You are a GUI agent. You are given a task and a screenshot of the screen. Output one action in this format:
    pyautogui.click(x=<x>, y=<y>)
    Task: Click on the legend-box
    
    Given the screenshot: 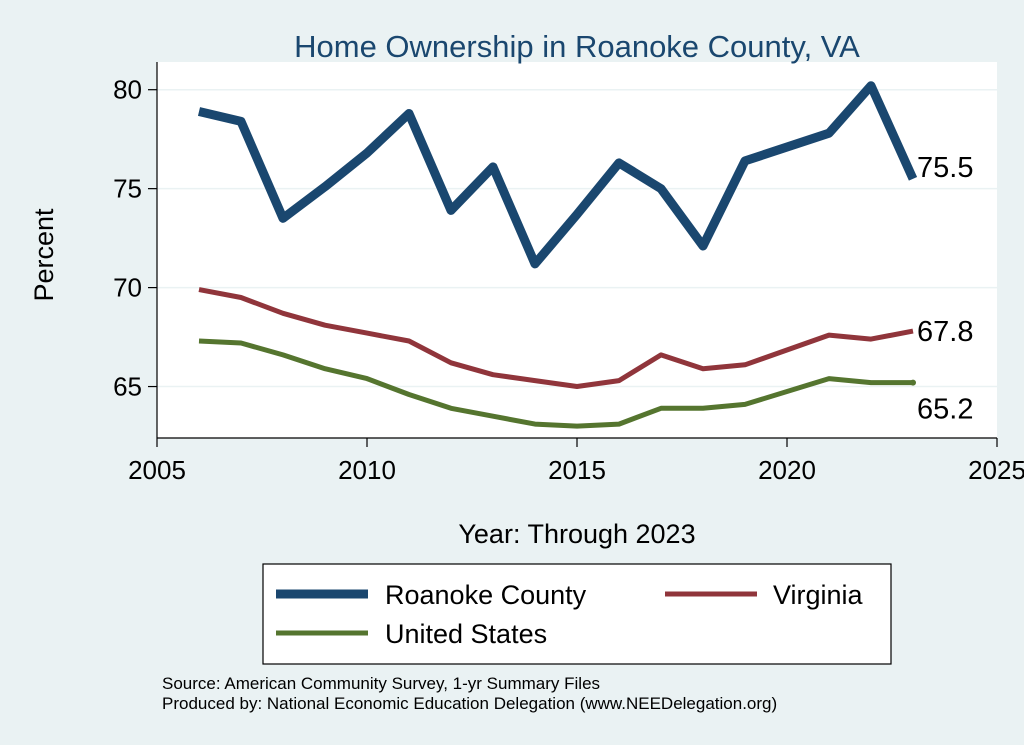 What is the action you would take?
    pyautogui.click(x=577, y=614)
    